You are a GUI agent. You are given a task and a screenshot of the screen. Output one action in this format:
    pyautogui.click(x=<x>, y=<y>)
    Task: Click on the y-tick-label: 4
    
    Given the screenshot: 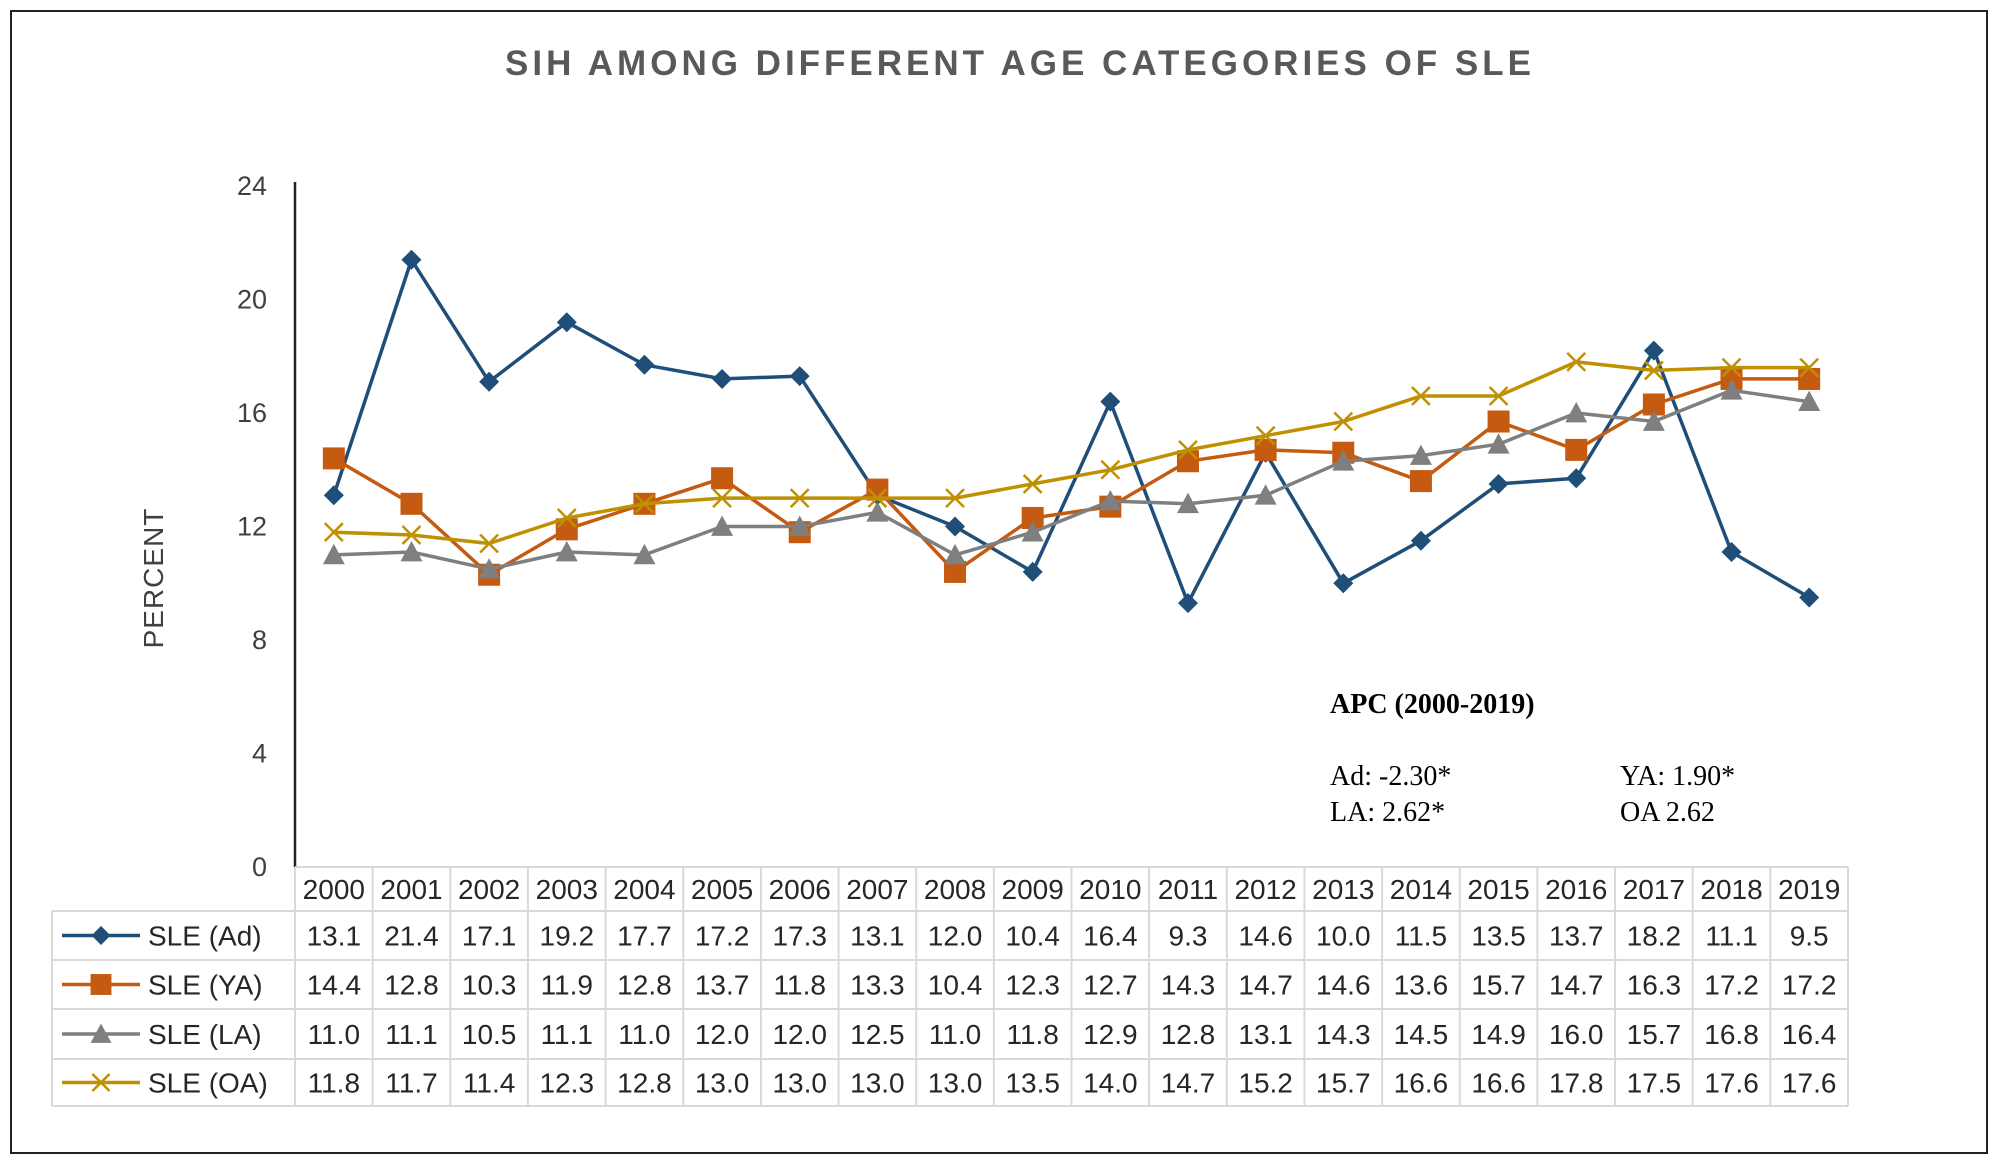 What is the action you would take?
    pyautogui.click(x=259, y=754)
    